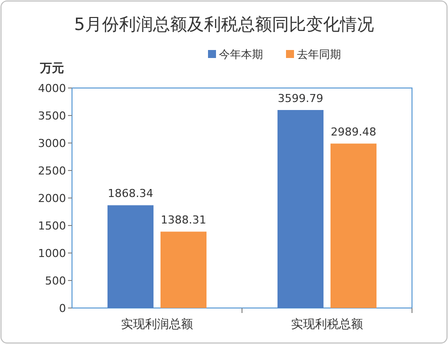  Describe the element at coordinates (55, 281) in the screenshot. I see `y-tick-label: 500` at that location.